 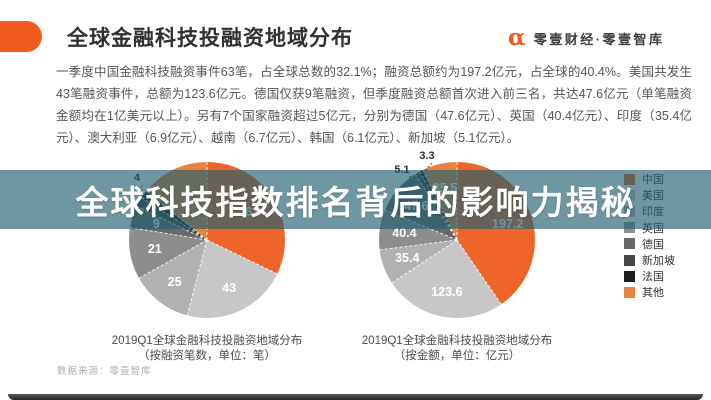 I want to click on pie-slice-label-美国: 43, so click(x=229, y=288).